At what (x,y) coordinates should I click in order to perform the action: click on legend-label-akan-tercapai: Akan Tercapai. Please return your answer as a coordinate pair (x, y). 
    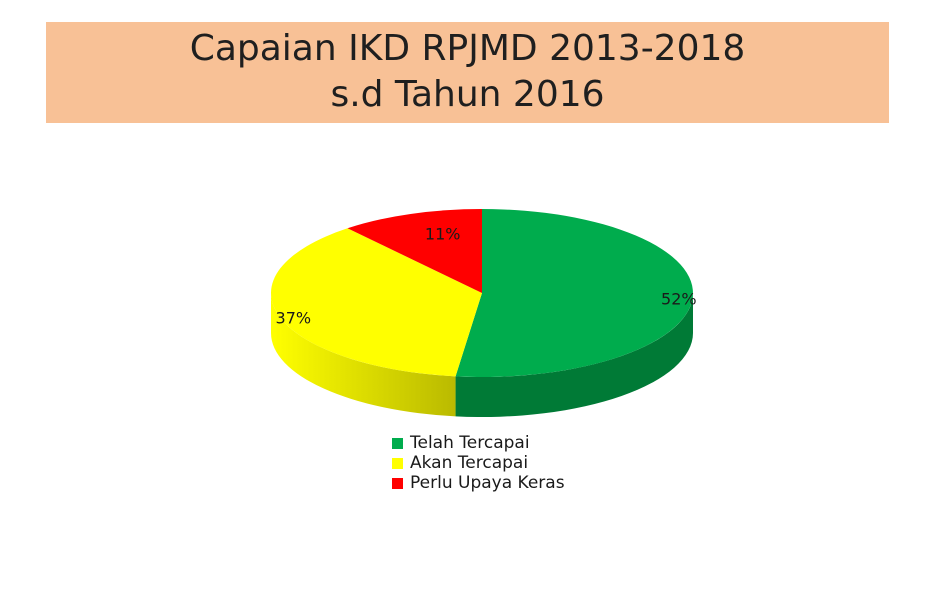
    Looking at the image, I should click on (469, 463).